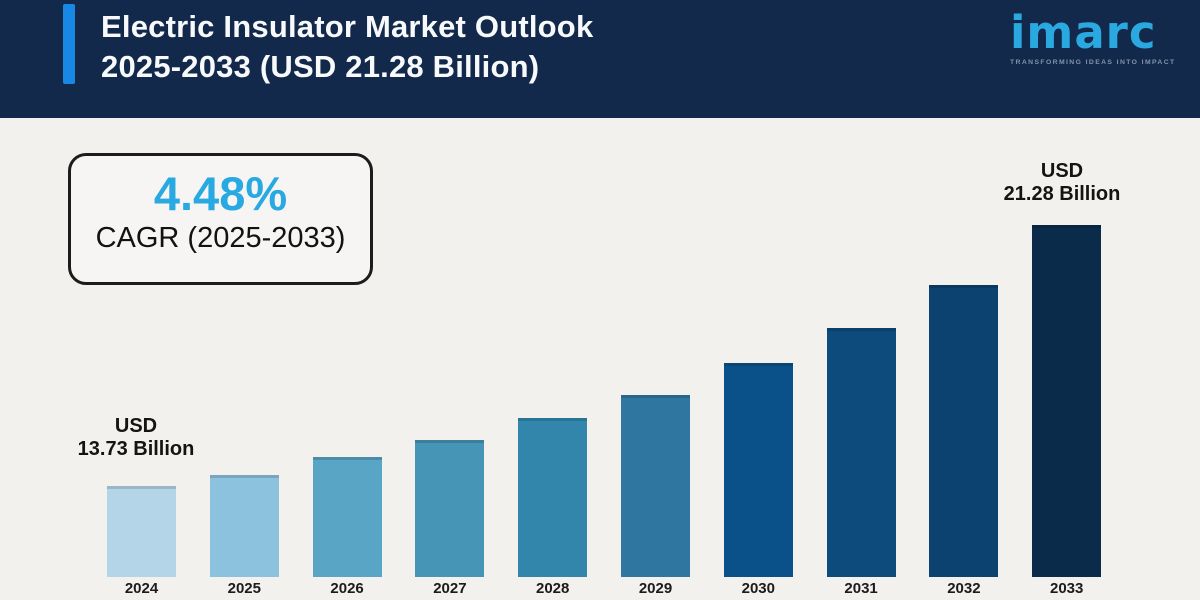 The height and width of the screenshot is (600, 1200). What do you see at coordinates (1067, 588) in the screenshot?
I see `x-axis-label-2033: 2033` at bounding box center [1067, 588].